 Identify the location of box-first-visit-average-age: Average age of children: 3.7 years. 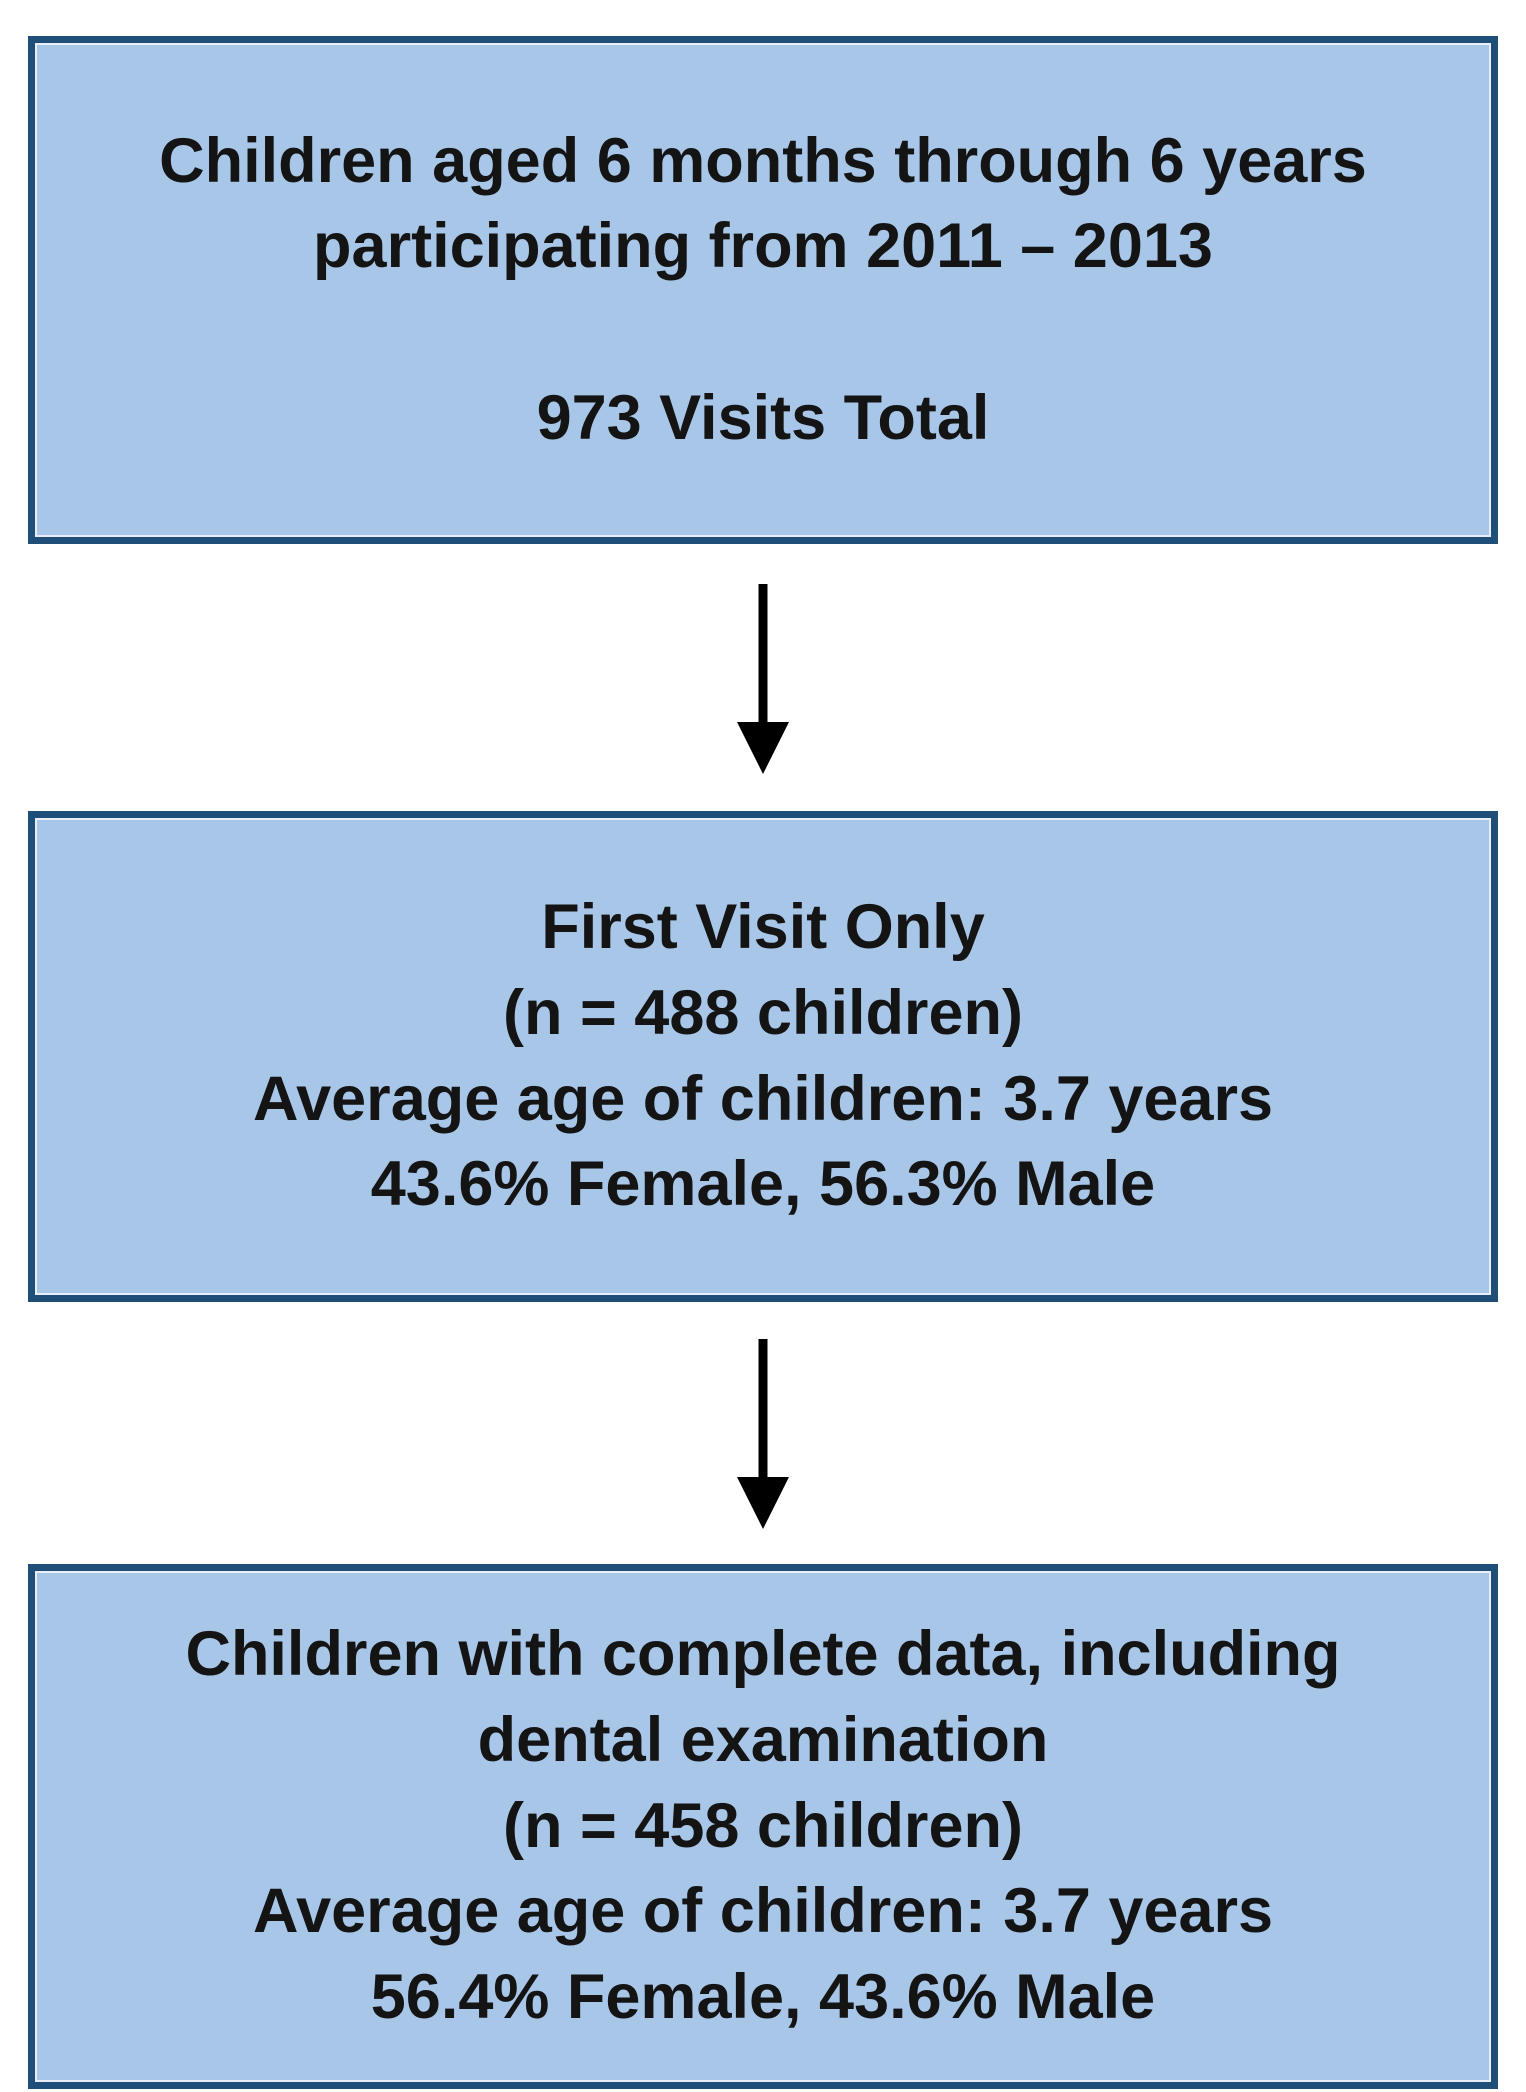
(763, 1098).